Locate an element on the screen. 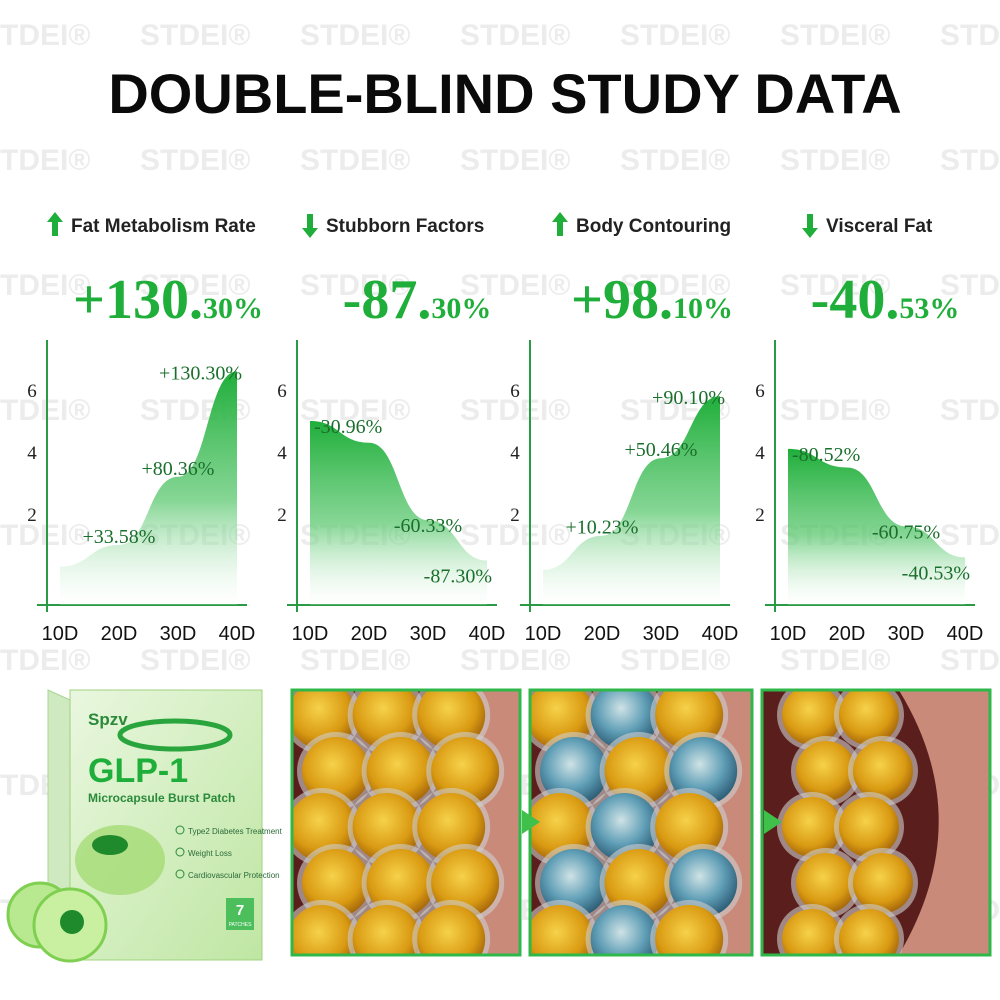  headline-decimal: 53% is located at coordinates (929, 308).